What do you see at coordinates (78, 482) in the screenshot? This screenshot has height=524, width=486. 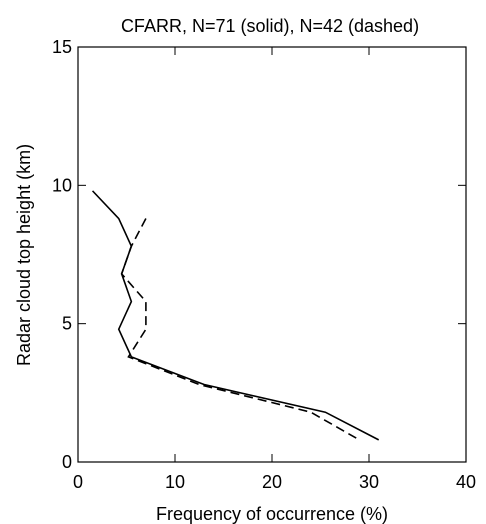 I see `x-tick-label: 0` at bounding box center [78, 482].